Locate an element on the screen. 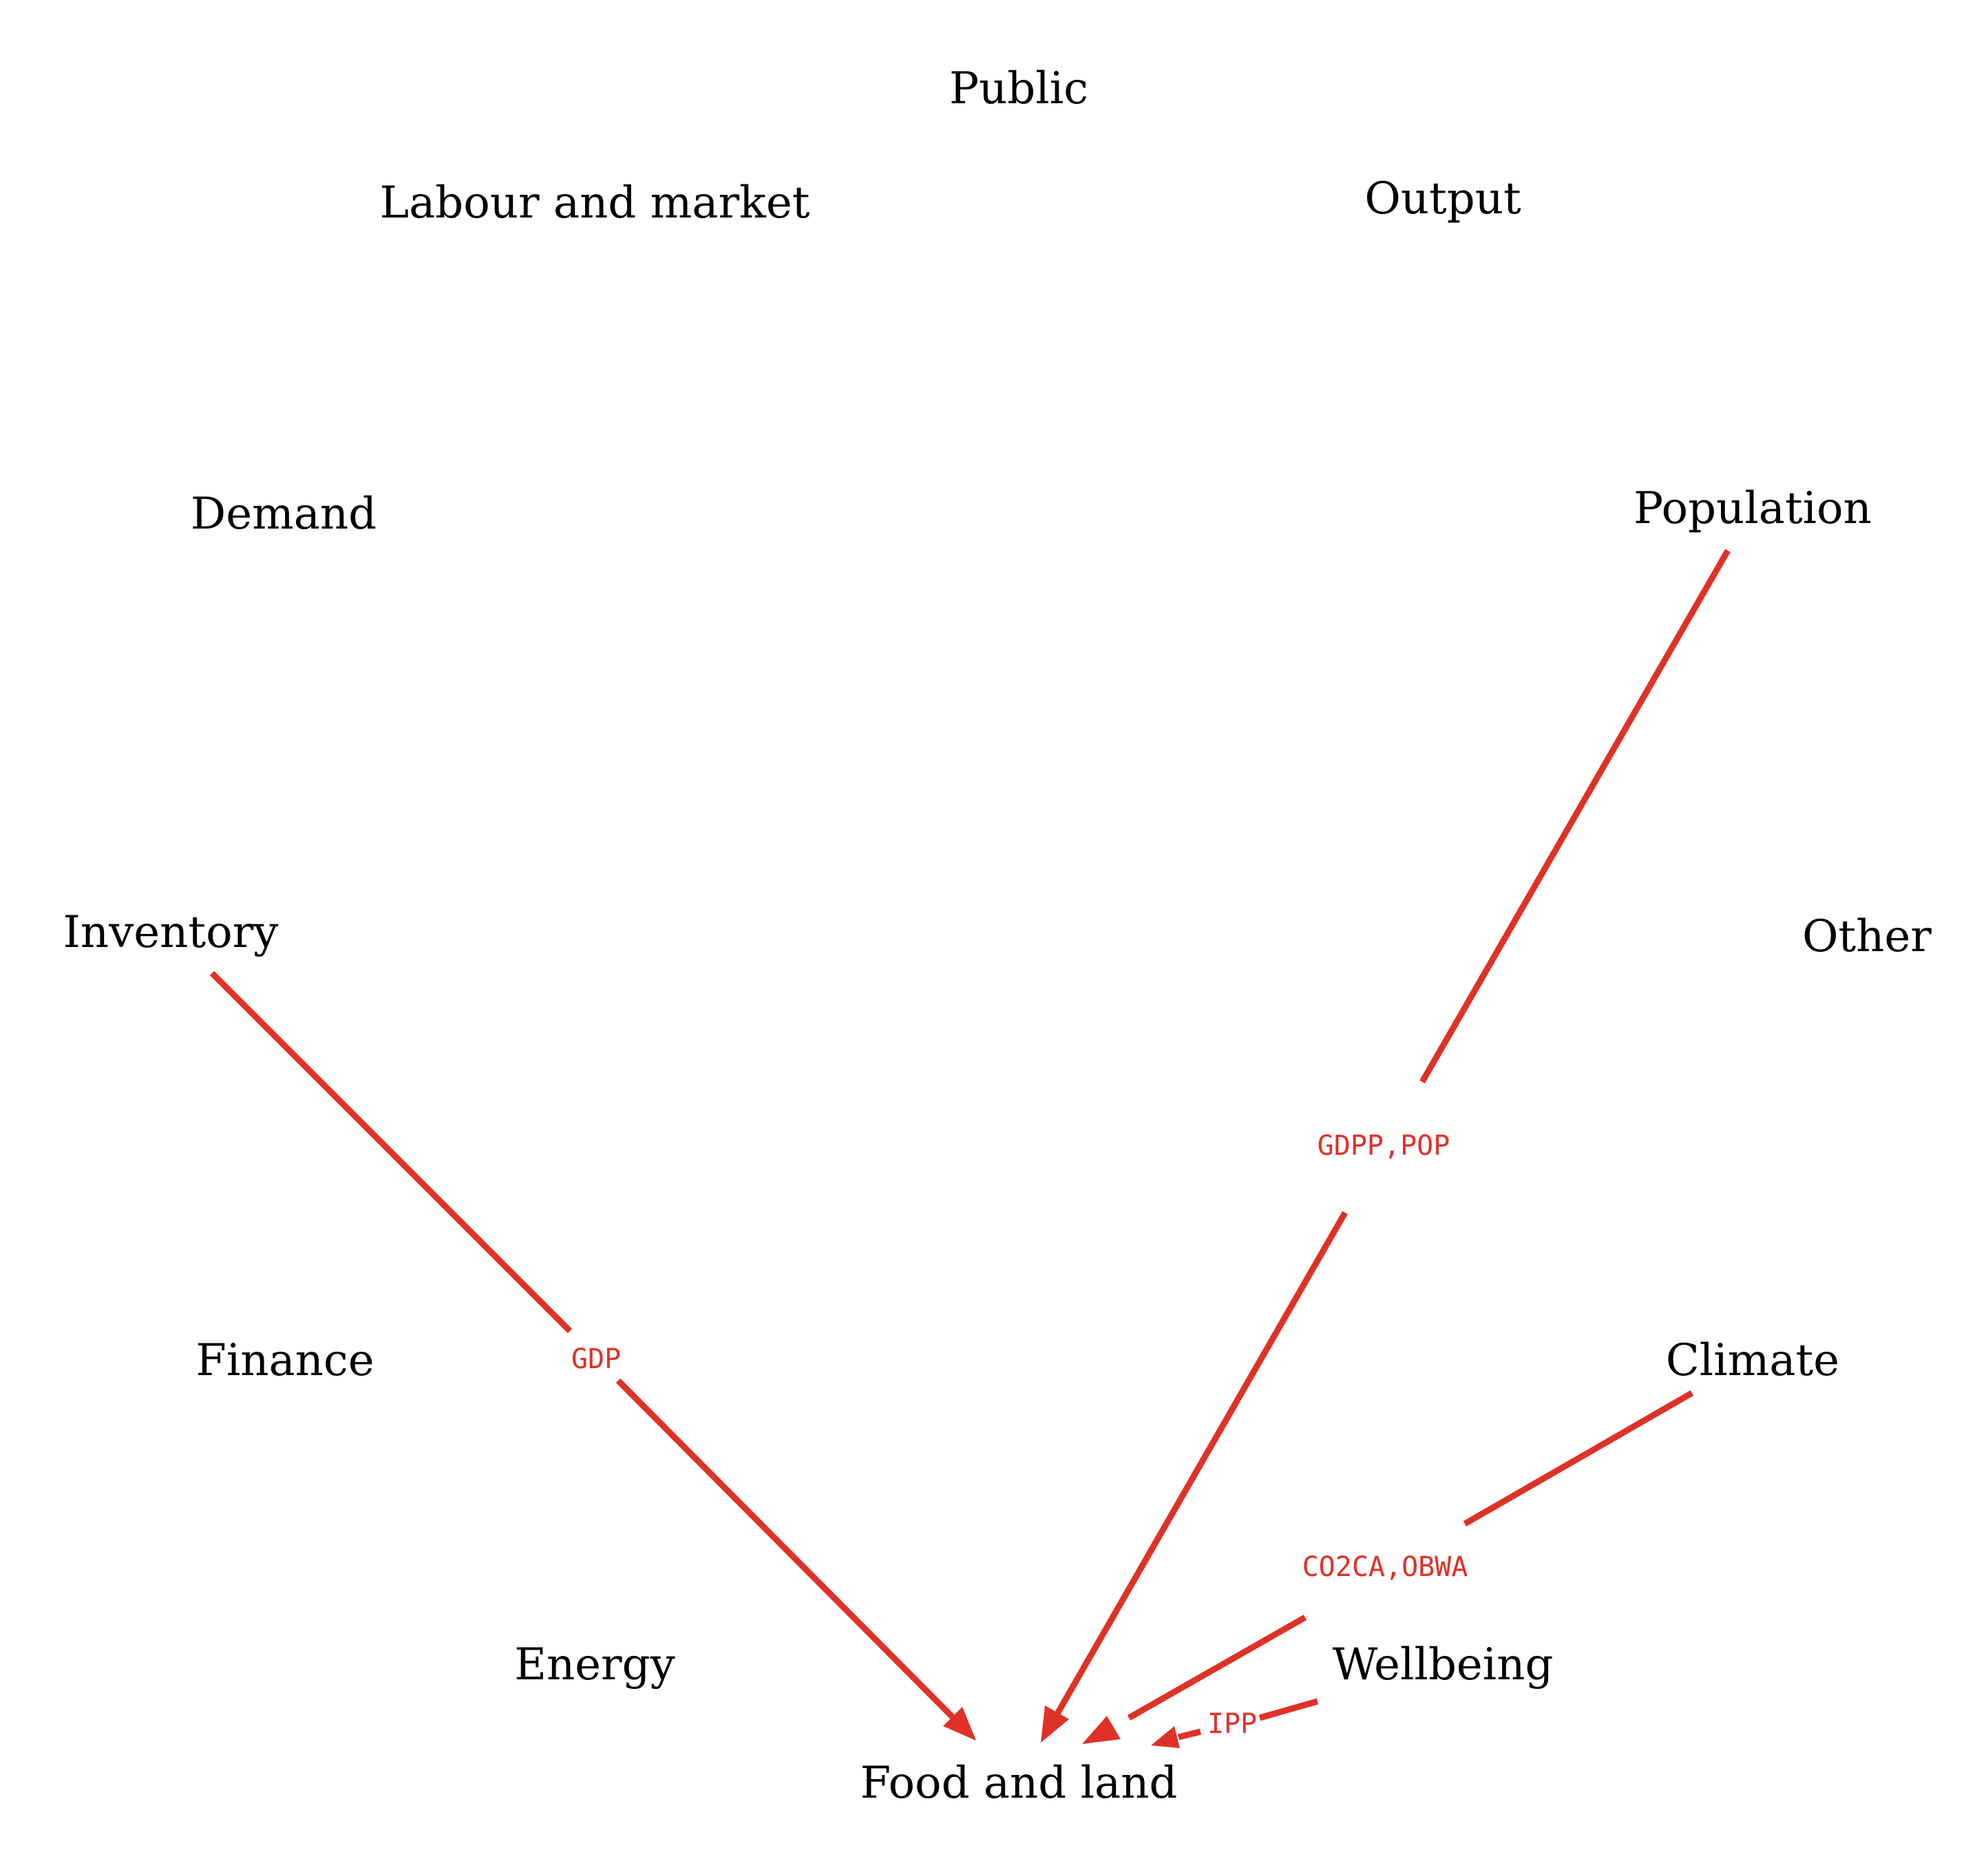  node-other: Other is located at coordinates (1867, 937).